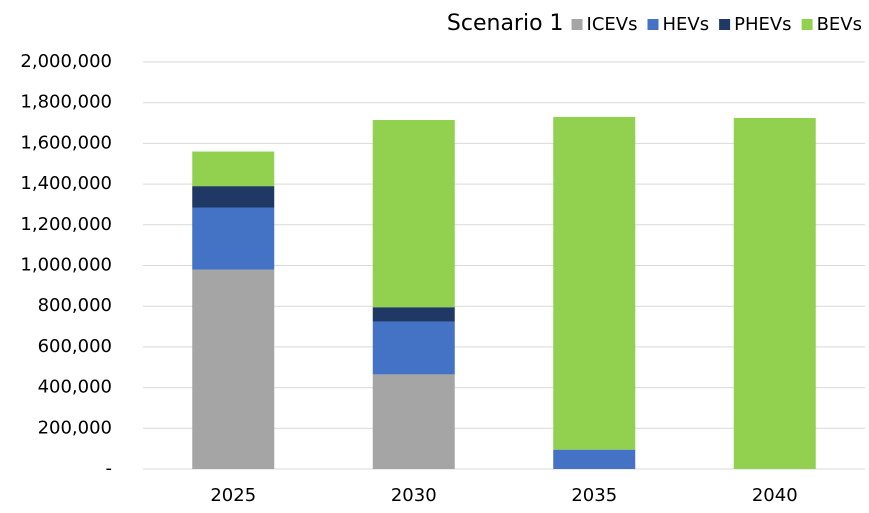 Image resolution: width=869 pixels, height=513 pixels. I want to click on y-tick-label: 1,800,000, so click(66, 102).